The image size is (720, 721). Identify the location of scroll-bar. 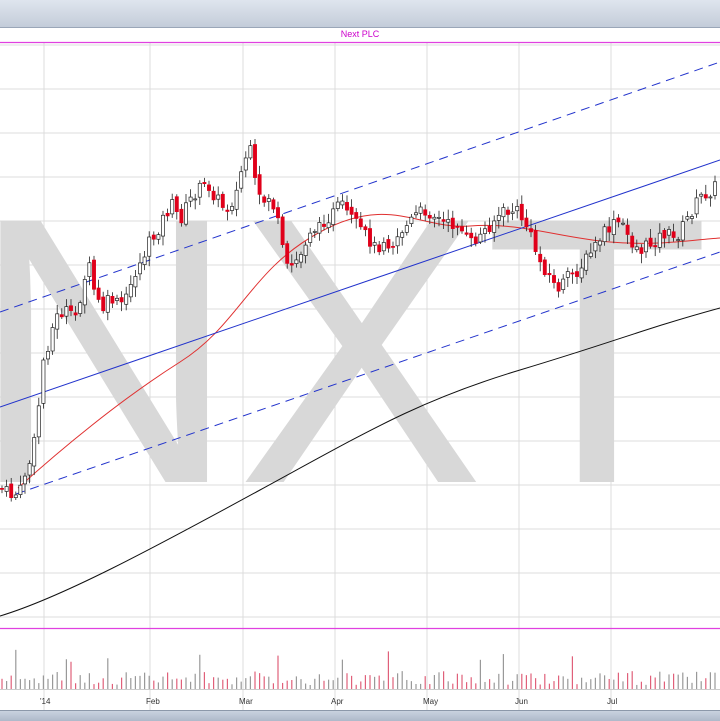
(360, 715).